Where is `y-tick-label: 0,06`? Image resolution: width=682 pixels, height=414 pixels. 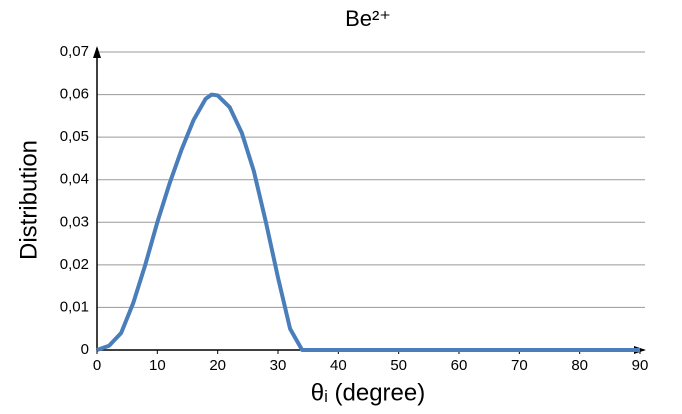
y-tick-label: 0,06 is located at coordinates (74, 94).